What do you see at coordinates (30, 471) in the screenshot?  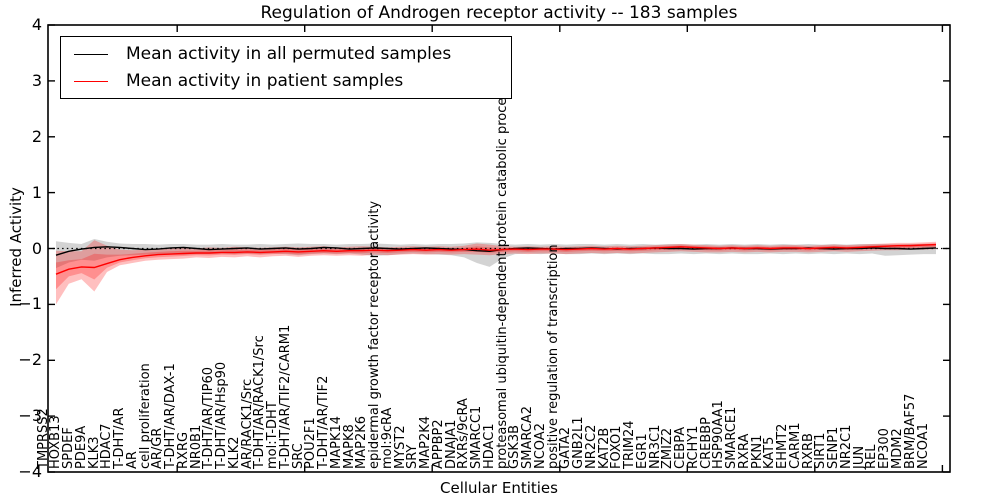 I see `y-tick-label: −4` at bounding box center [30, 471].